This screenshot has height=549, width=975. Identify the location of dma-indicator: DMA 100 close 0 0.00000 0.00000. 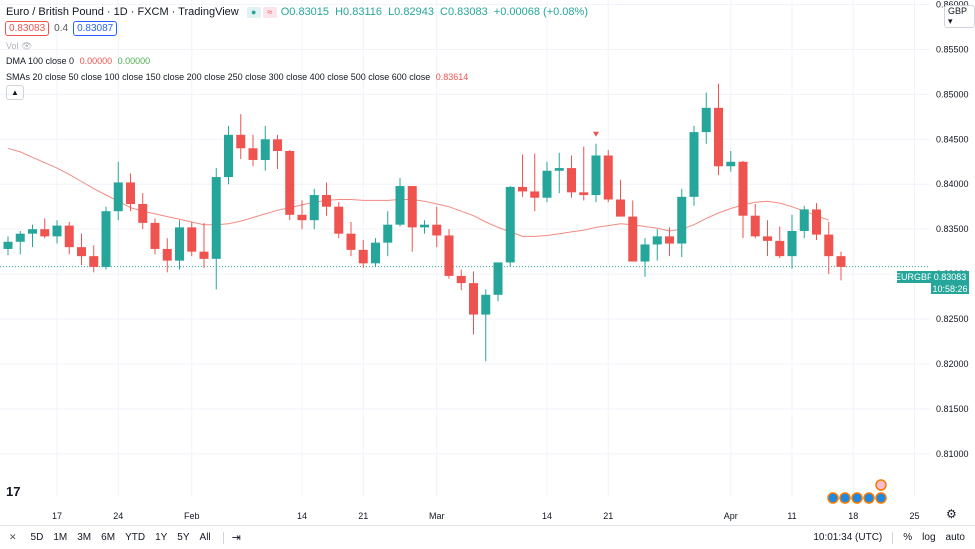
(78, 61).